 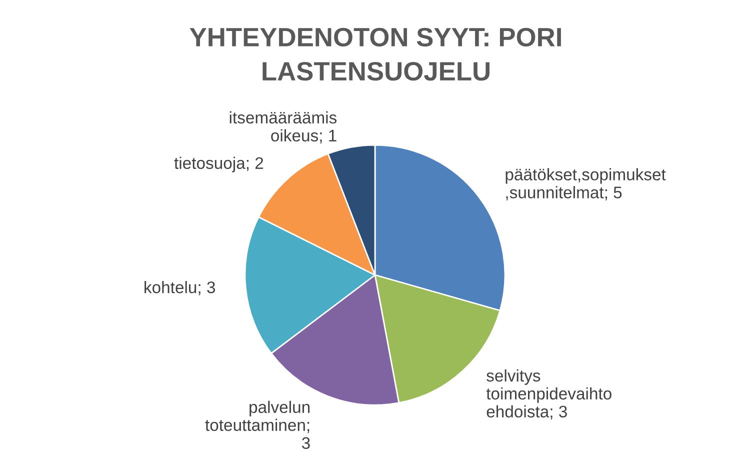 I want to click on slice-label: tietosuoja; 2, so click(x=219, y=164).